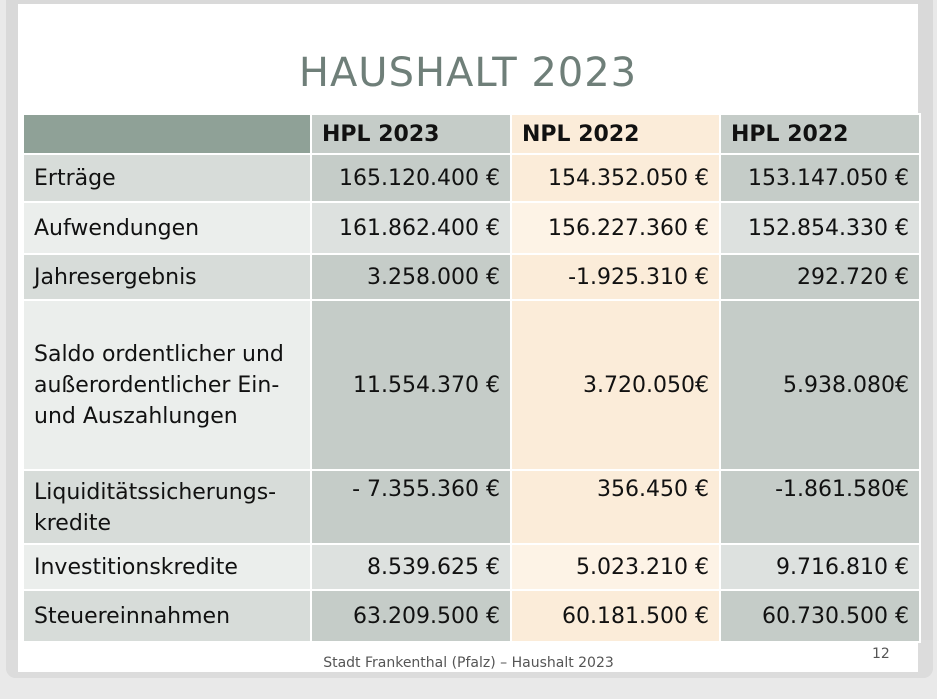 This screenshot has height=699, width=937. Describe the element at coordinates (167, 277) in the screenshot. I see `row-label: Jahresergebnis` at that location.